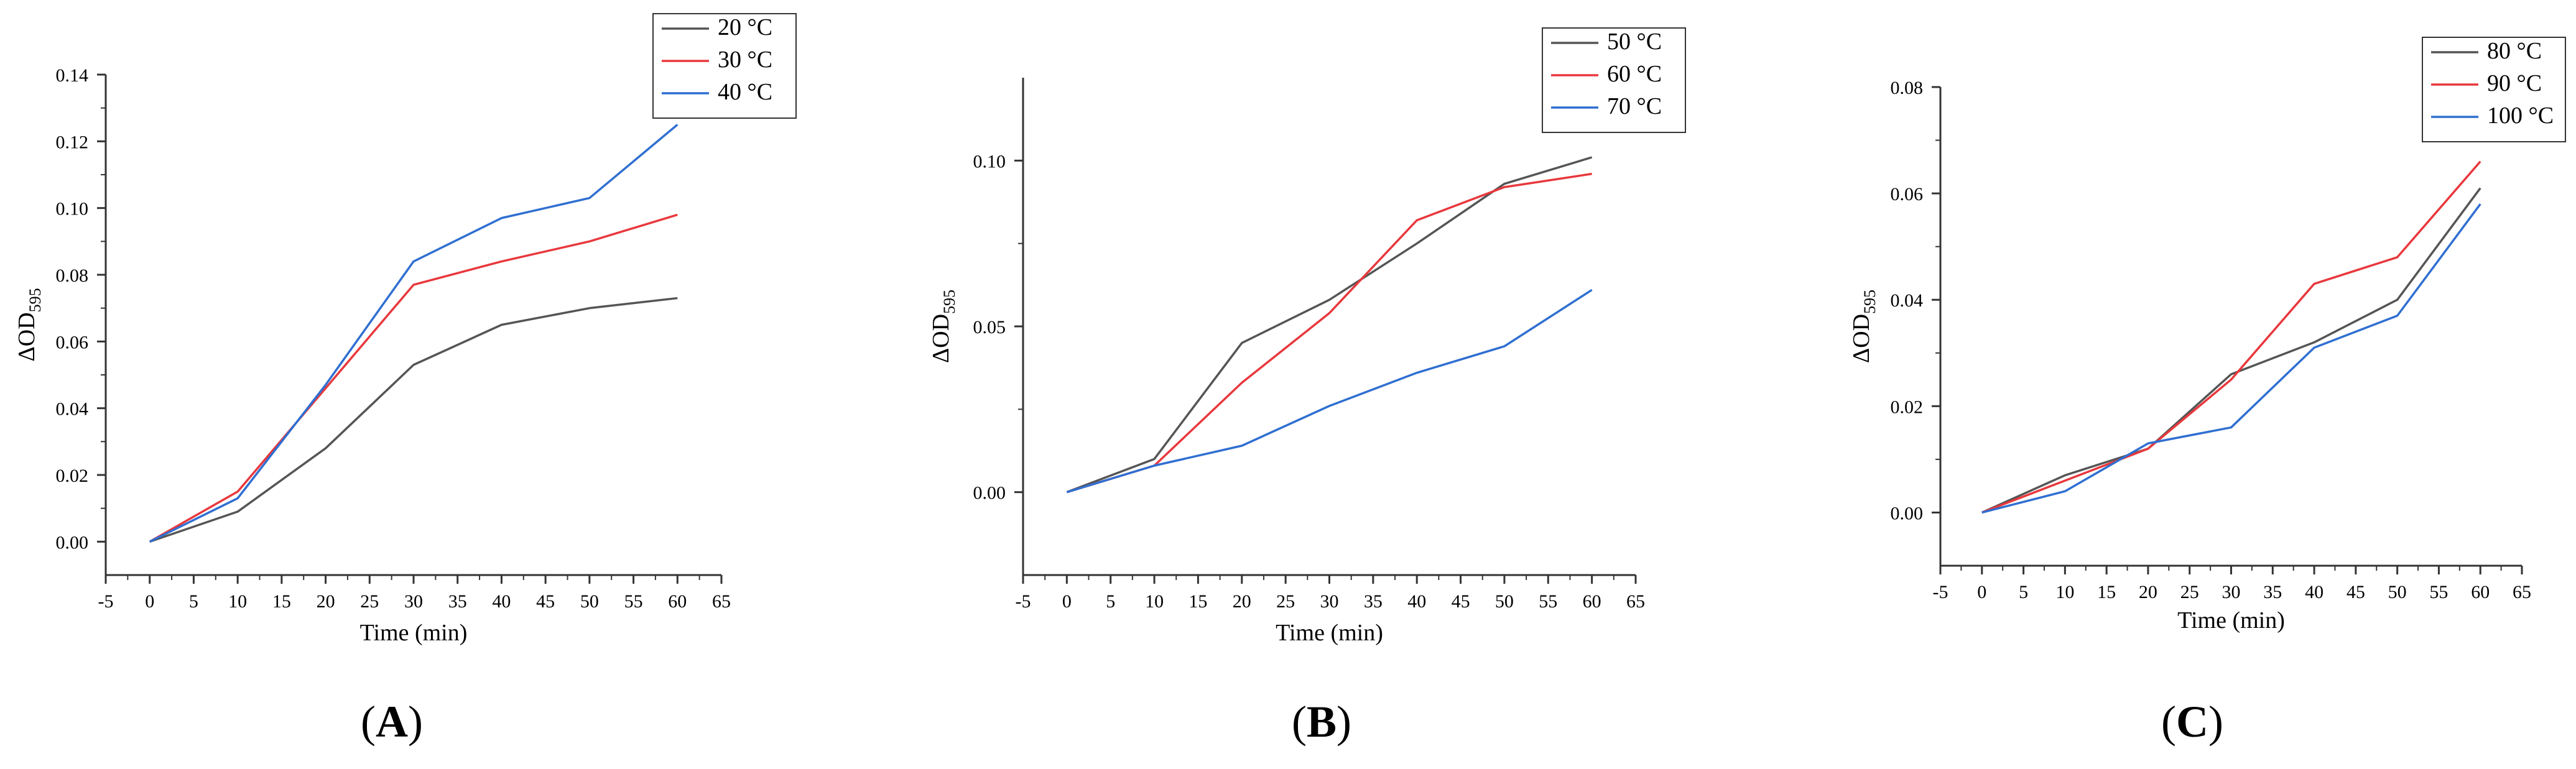 The image size is (2576, 769). I want to click on panel-label-letter: C, so click(2192, 722).